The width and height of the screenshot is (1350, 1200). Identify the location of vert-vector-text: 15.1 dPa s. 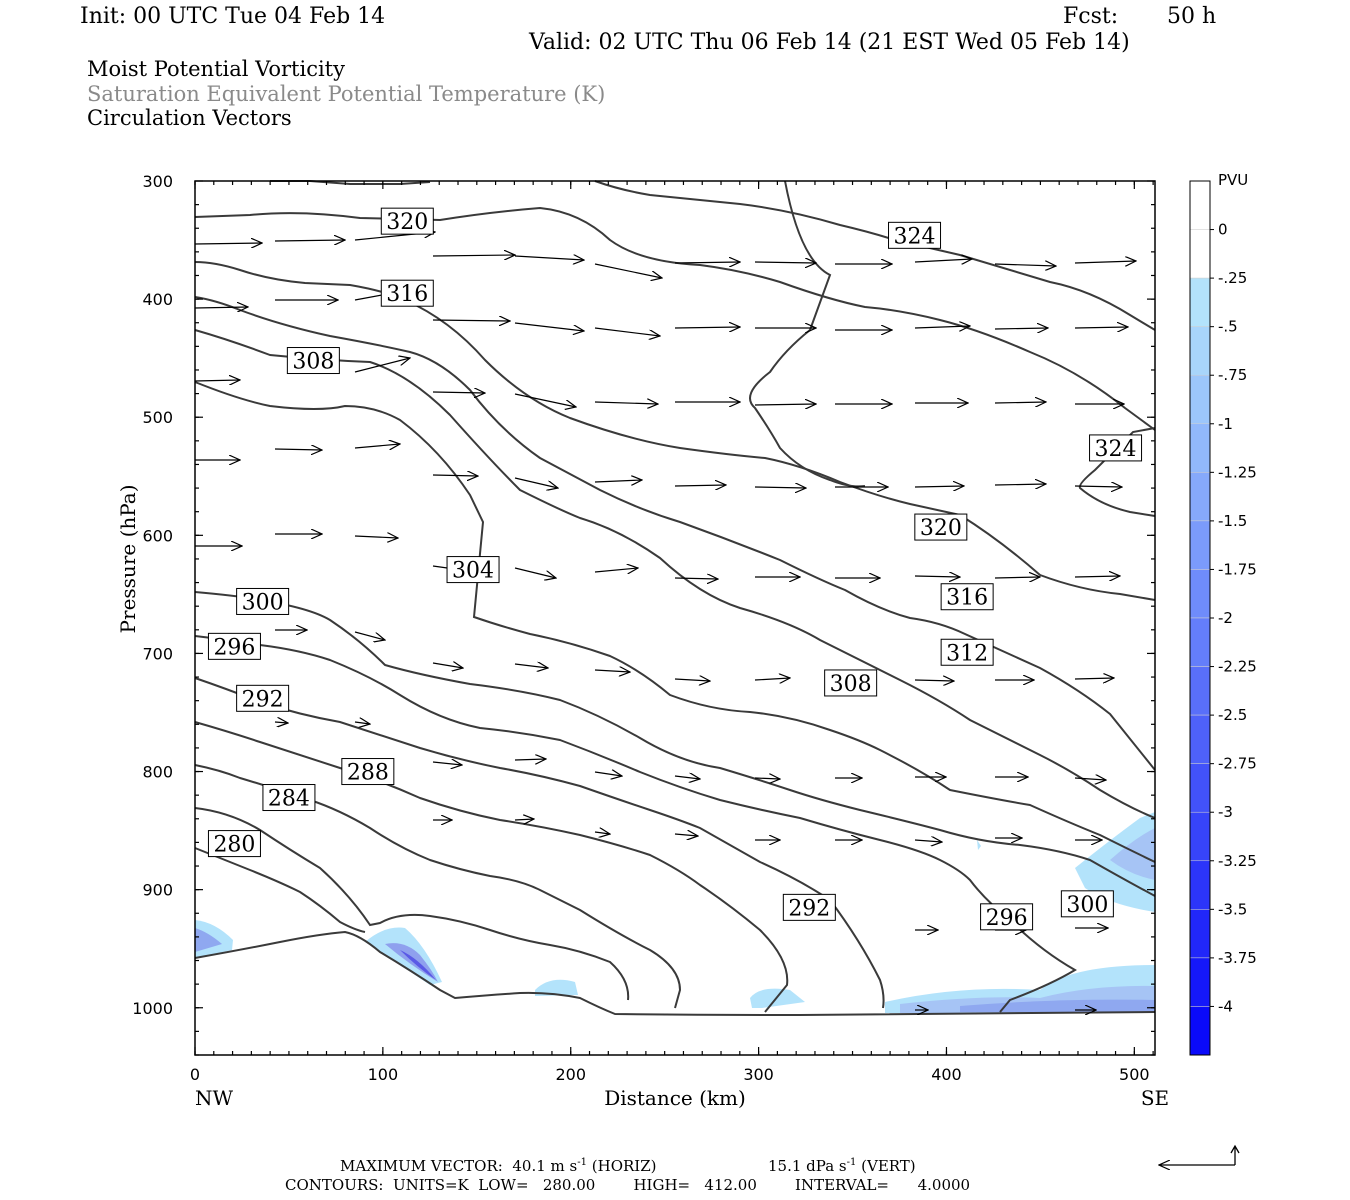
(807, 1166).